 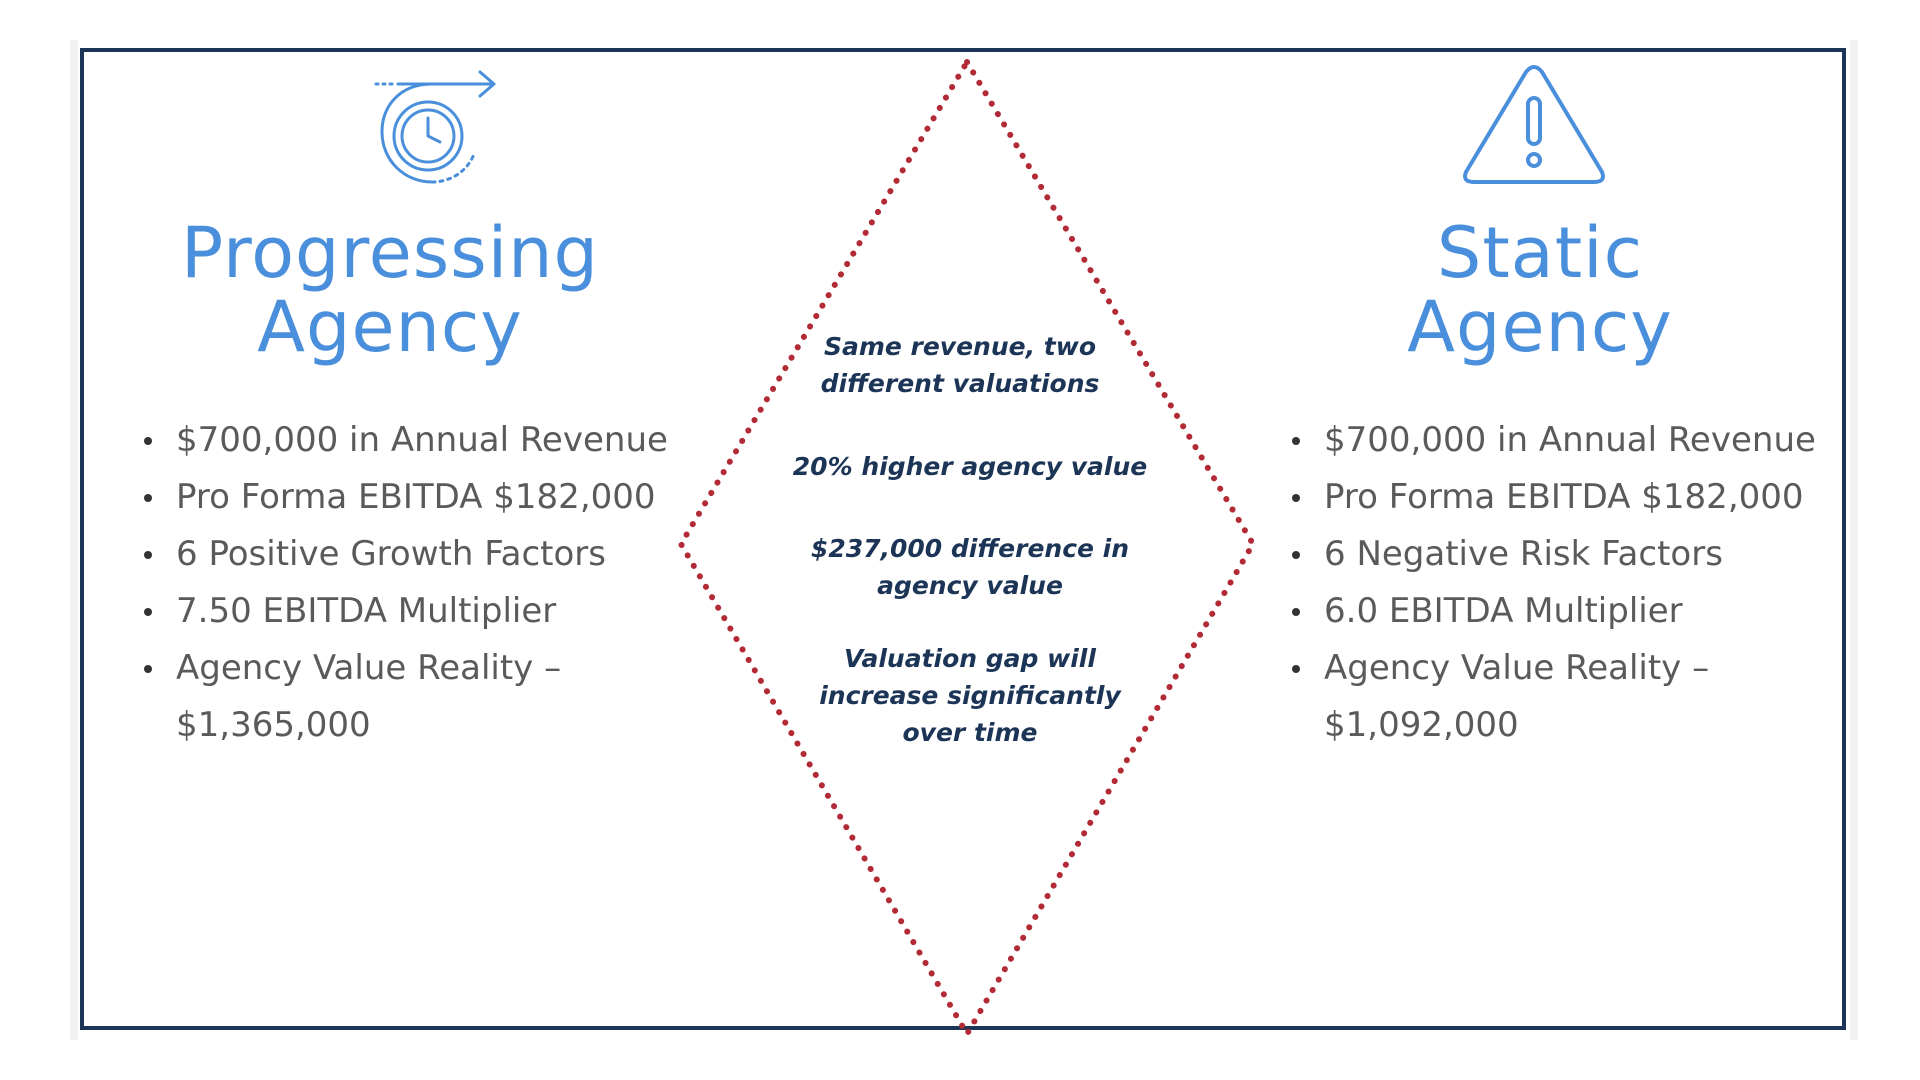 What do you see at coordinates (1558, 697) in the screenshot?
I see `list-item: Agency Value Reality – $1,092,000` at bounding box center [1558, 697].